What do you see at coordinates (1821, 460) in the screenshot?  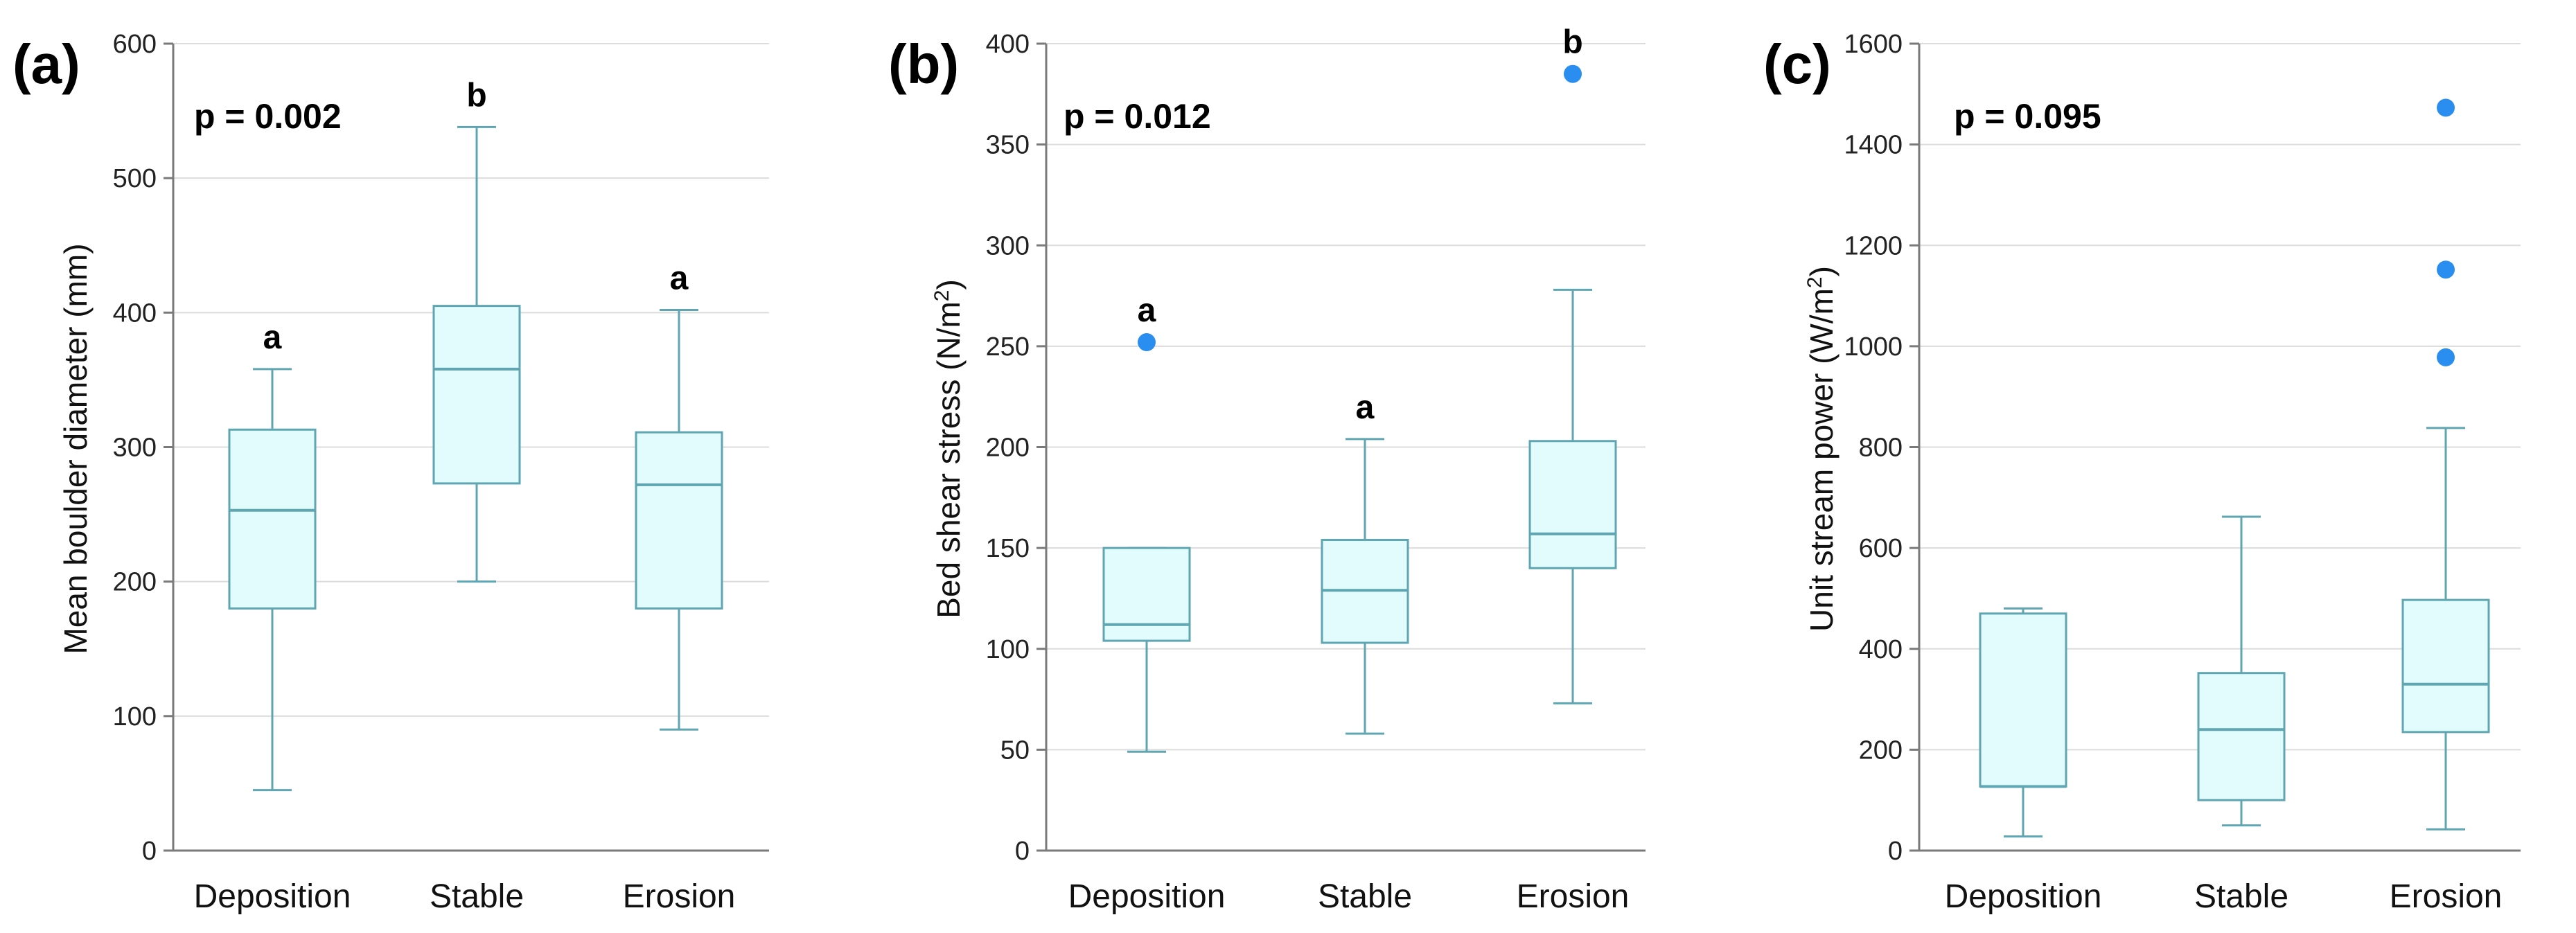 I see `panel-c-y-axis-title-main: Unit stream power (W/m` at bounding box center [1821, 460].